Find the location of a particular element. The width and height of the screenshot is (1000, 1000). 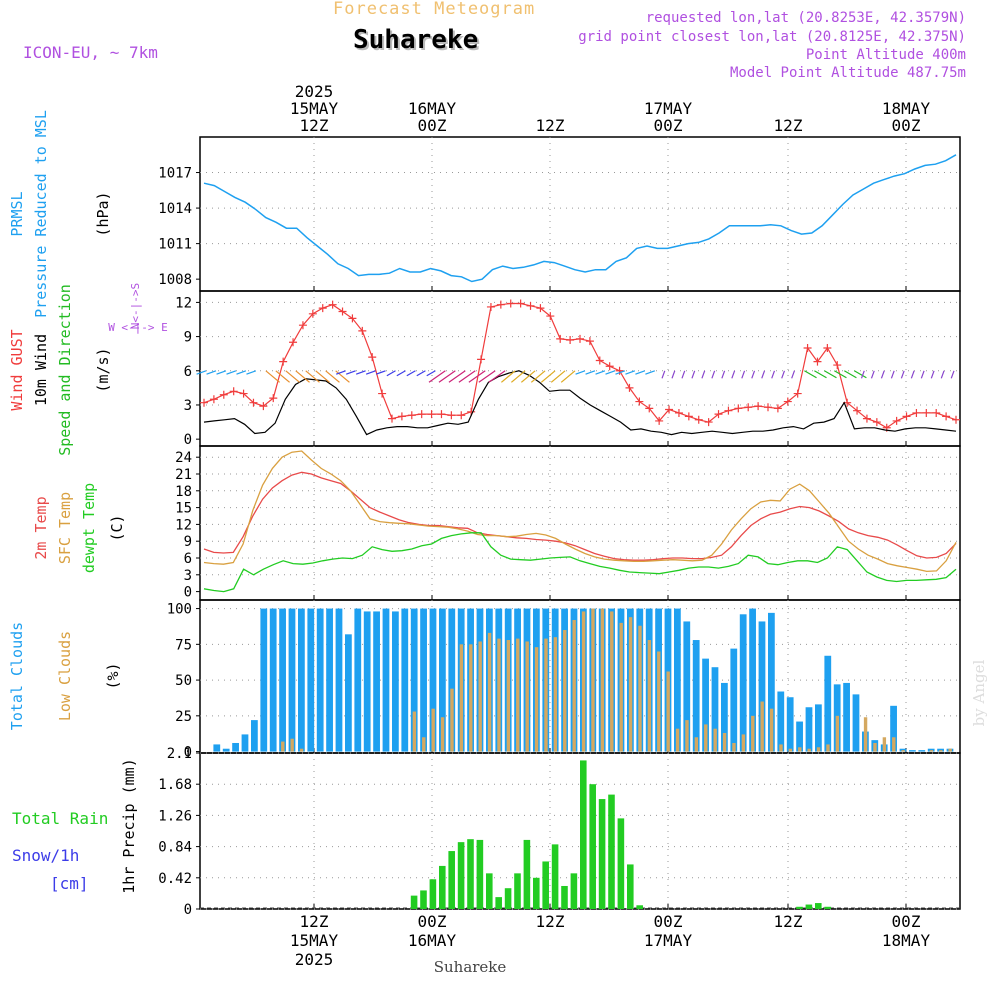

credit-watermark: by Angel is located at coordinates (979, 692).